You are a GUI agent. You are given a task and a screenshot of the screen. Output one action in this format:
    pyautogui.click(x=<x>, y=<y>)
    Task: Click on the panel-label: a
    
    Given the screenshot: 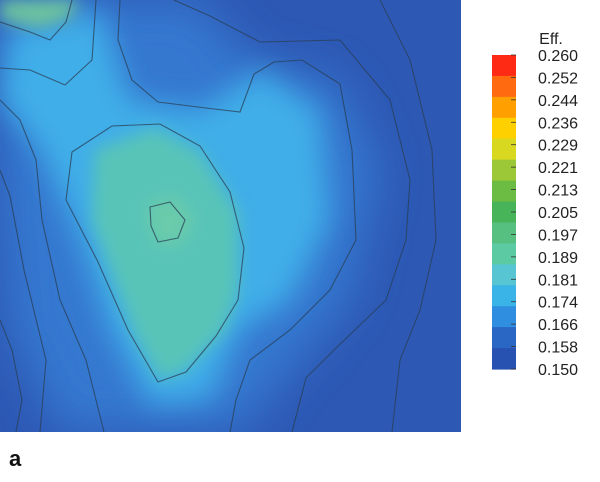 What is the action you would take?
    pyautogui.click(x=15, y=458)
    